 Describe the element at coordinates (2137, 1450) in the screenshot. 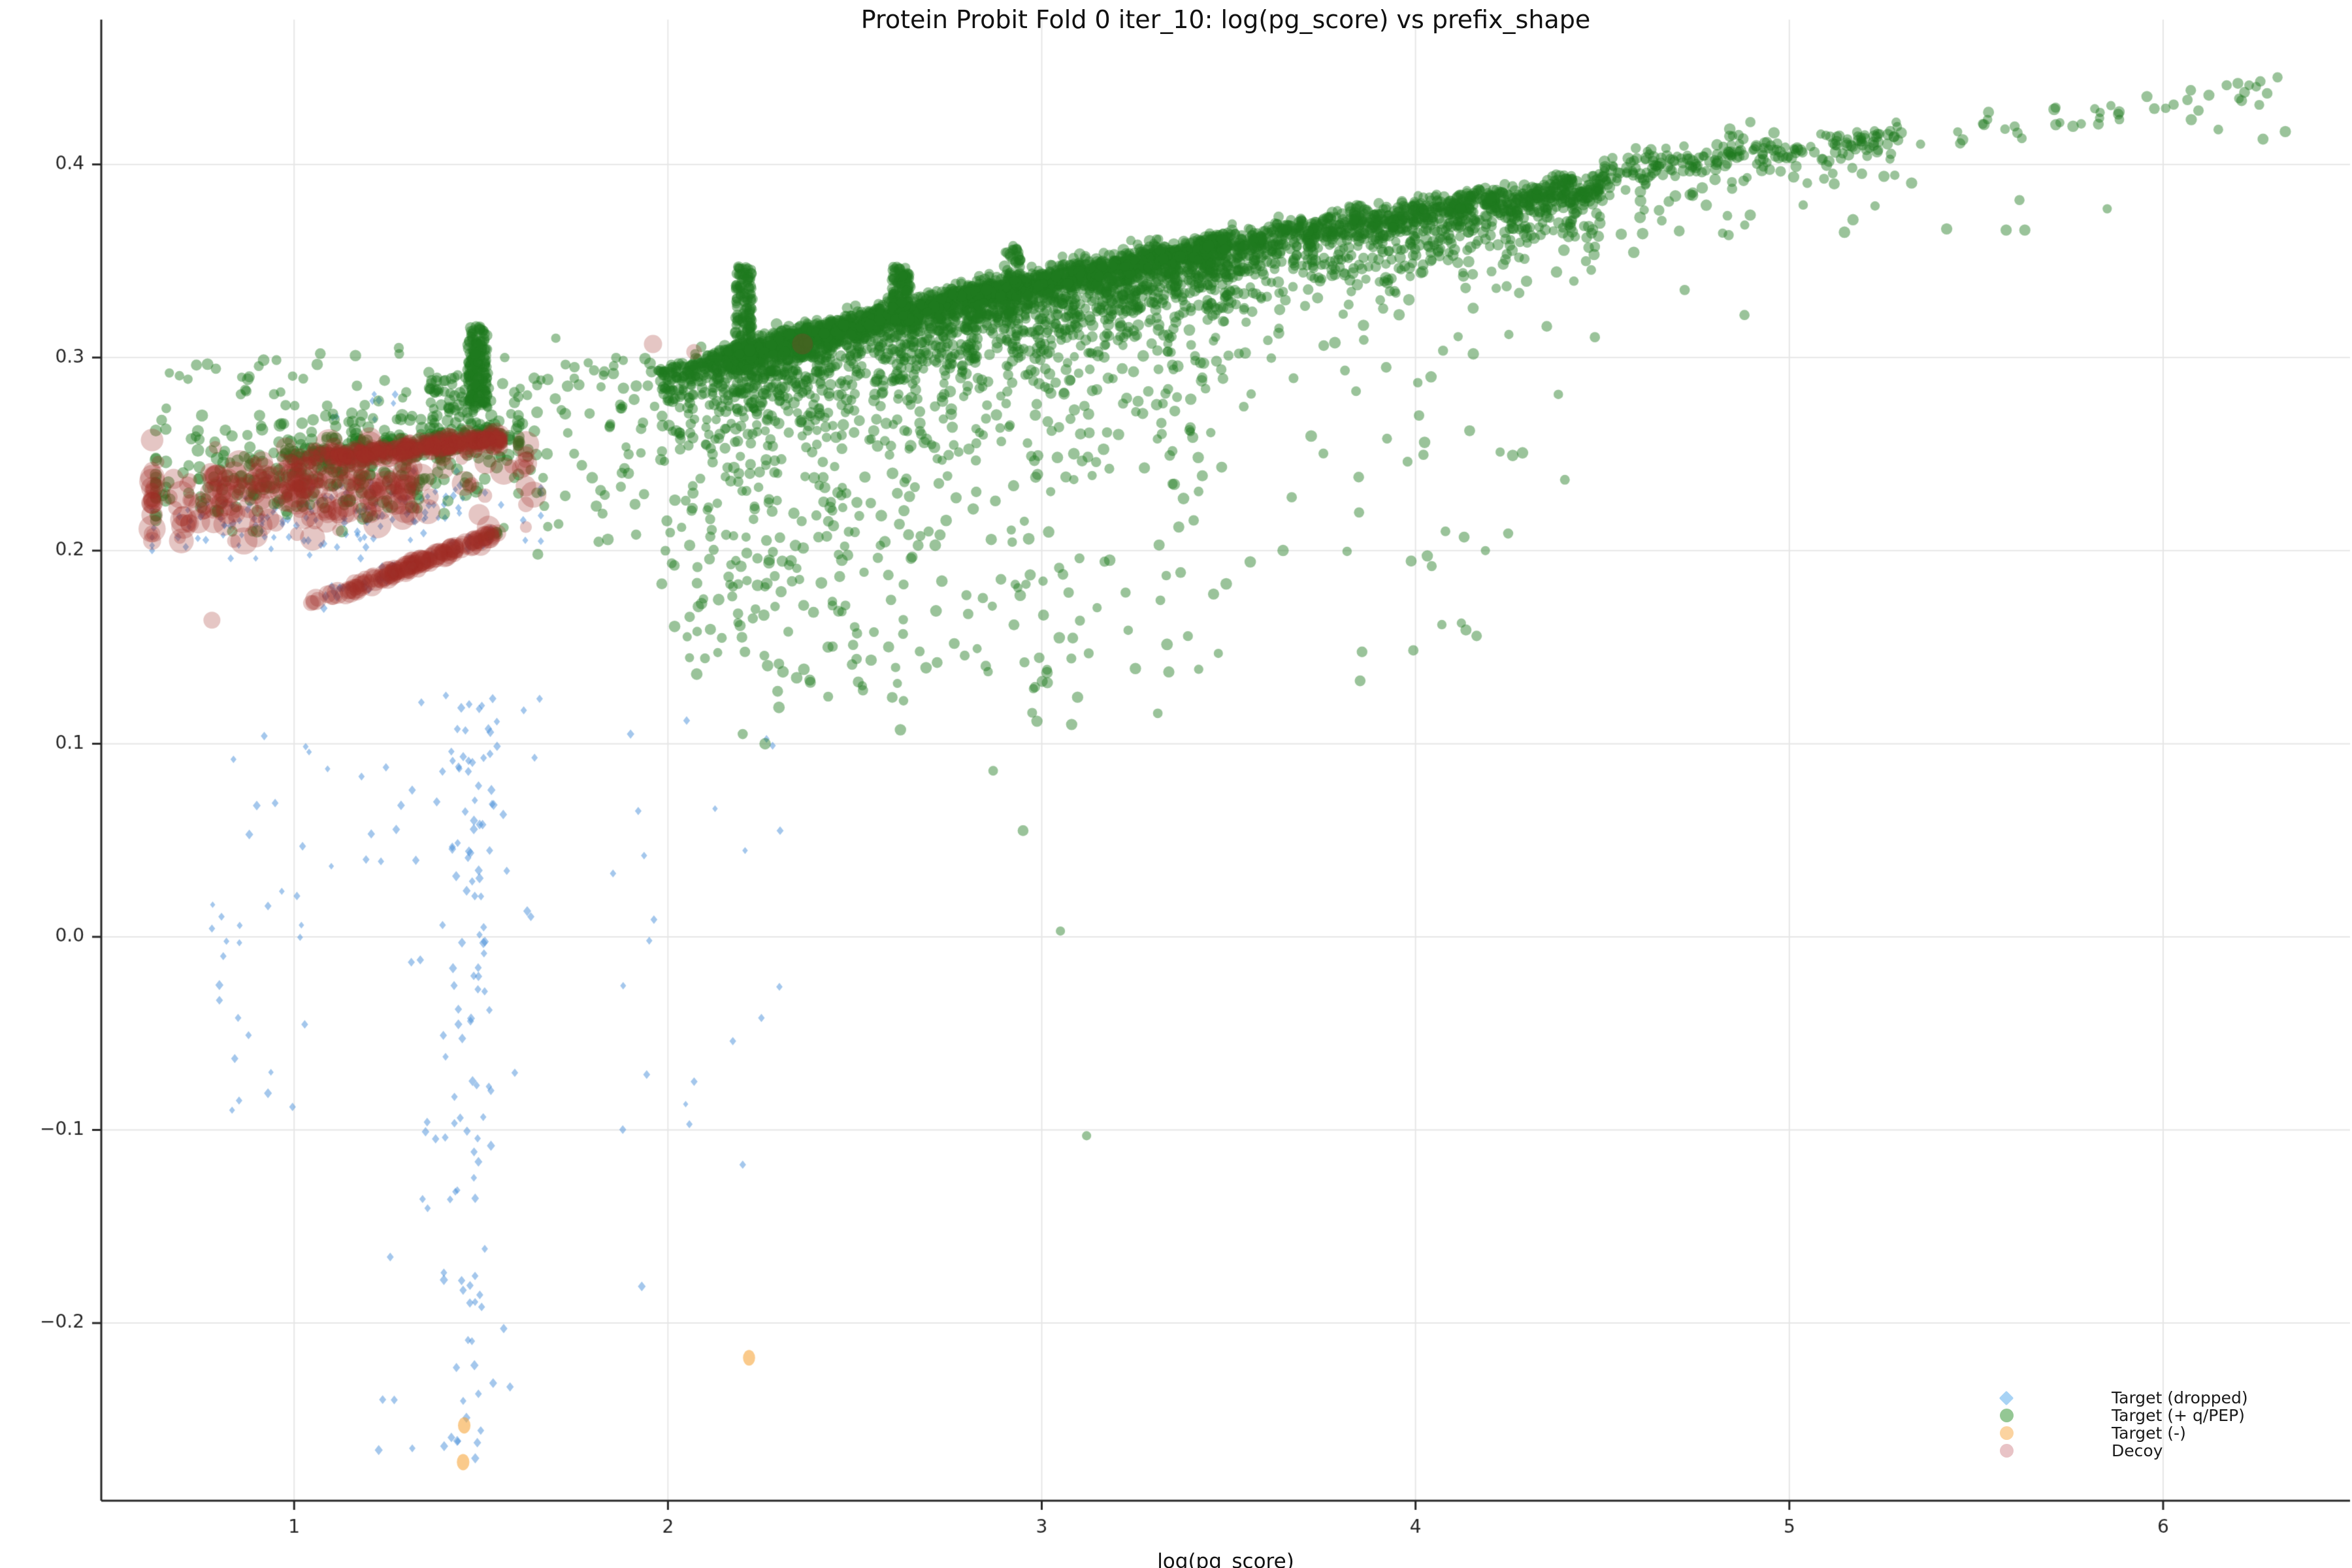

I see `legend-label: Decoy` at that location.